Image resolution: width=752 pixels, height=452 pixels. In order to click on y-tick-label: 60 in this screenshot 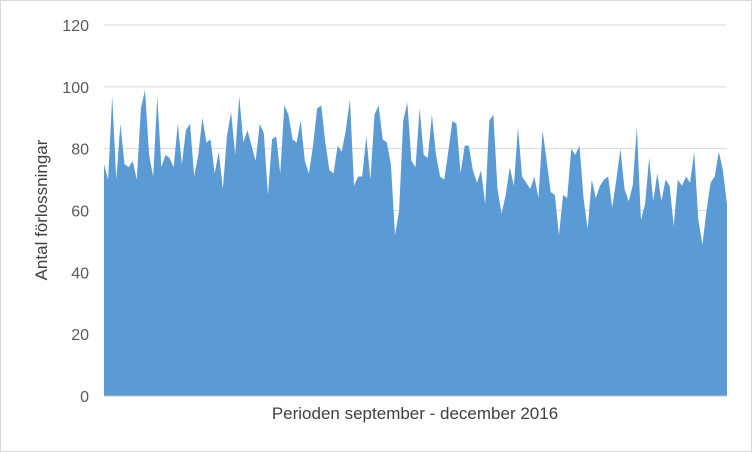, I will do `click(80, 212)`.